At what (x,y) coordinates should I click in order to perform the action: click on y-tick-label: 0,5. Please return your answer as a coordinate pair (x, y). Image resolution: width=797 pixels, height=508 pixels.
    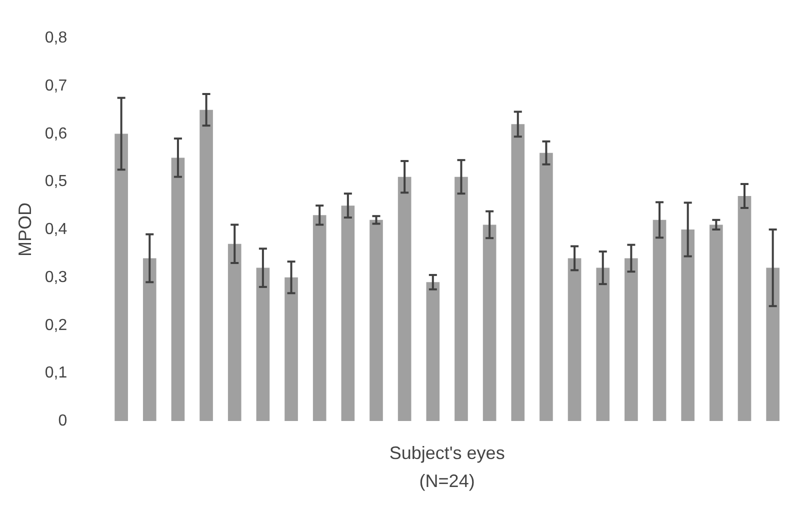
    Looking at the image, I should click on (56, 181).